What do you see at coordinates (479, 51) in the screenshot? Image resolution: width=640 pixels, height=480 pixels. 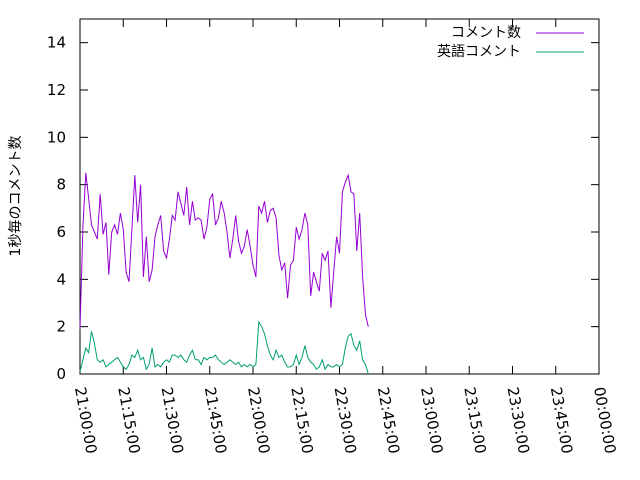 I see `legend-label-english-comments: 英語コメント` at bounding box center [479, 51].